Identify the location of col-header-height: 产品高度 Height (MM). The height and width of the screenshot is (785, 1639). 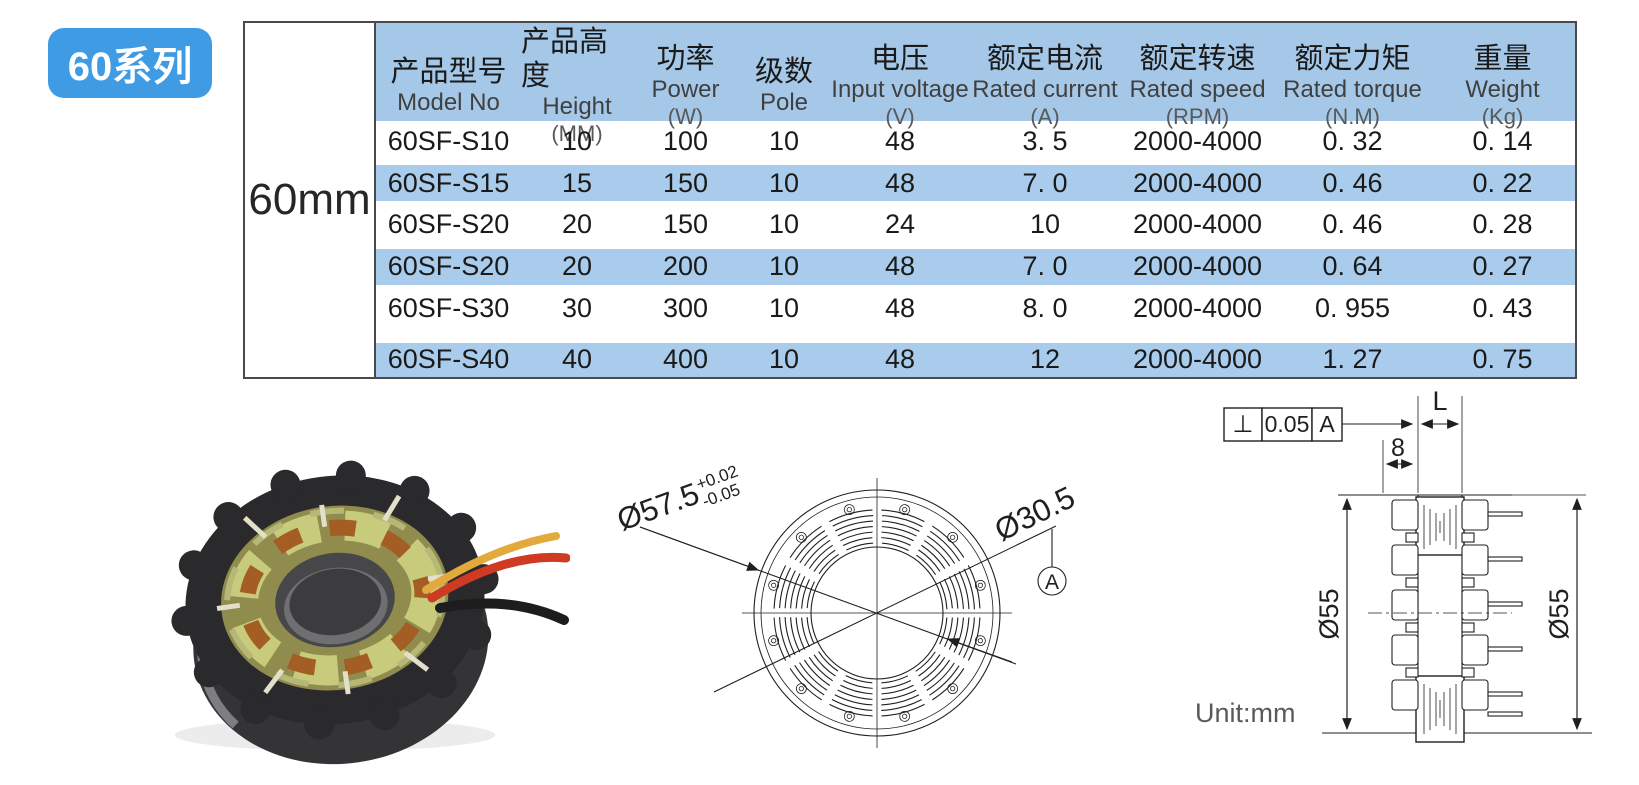
(577, 85).